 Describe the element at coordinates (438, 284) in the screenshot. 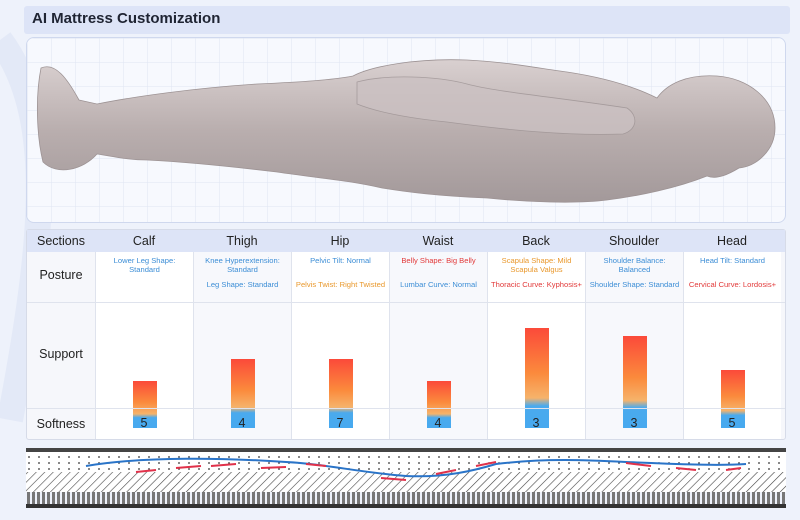

I see `posture-note: Lumbar Curve: Normal` at that location.